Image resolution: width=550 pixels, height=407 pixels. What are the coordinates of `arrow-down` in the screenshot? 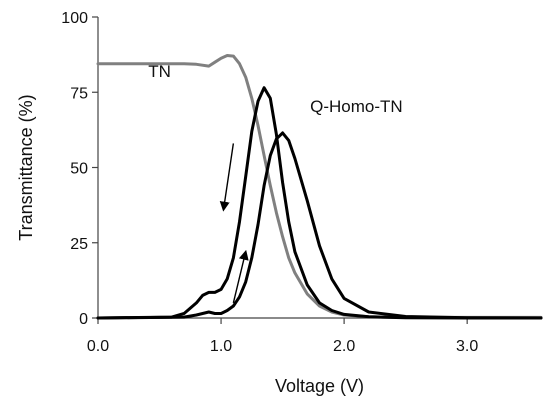 It's located at (227, 177).